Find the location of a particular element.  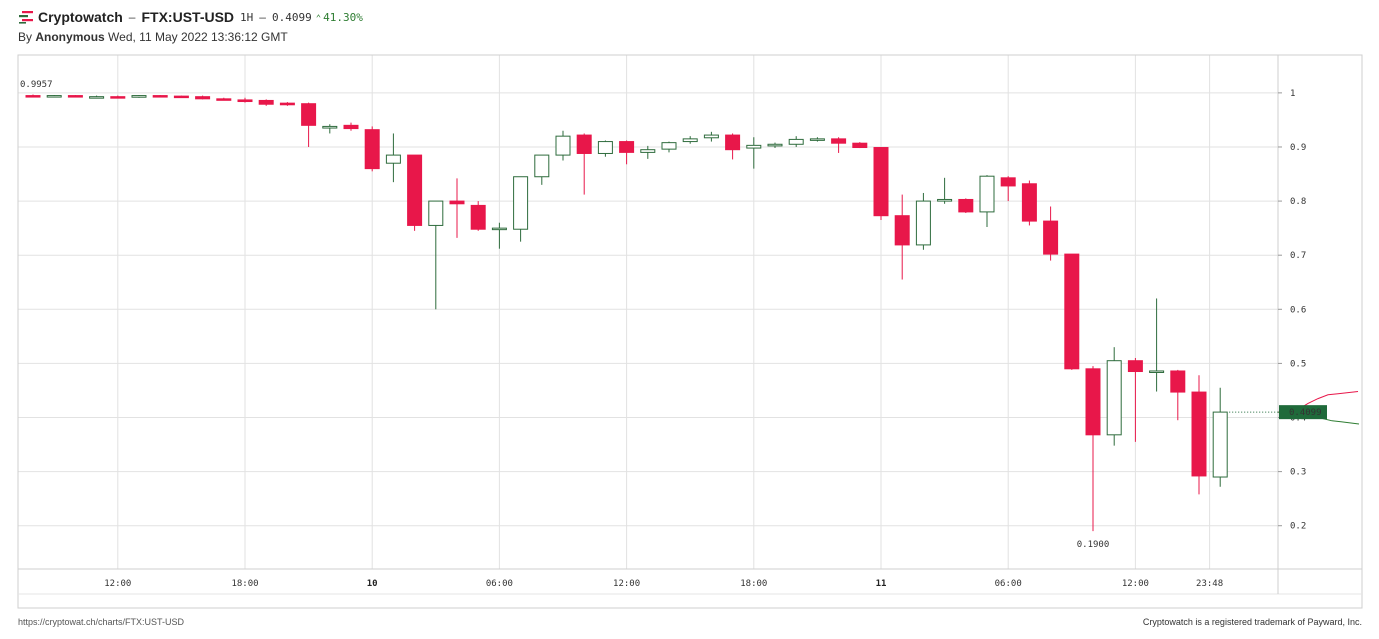

y-tick-label: 0.9 is located at coordinates (1298, 148).